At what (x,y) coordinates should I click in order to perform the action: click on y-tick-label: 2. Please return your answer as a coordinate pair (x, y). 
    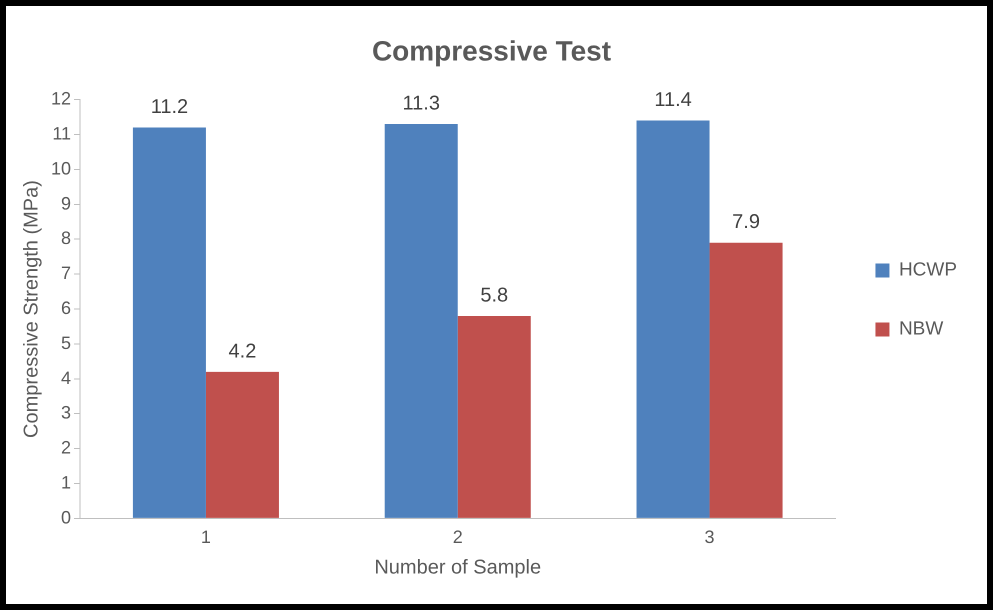
    Looking at the image, I should click on (66, 448).